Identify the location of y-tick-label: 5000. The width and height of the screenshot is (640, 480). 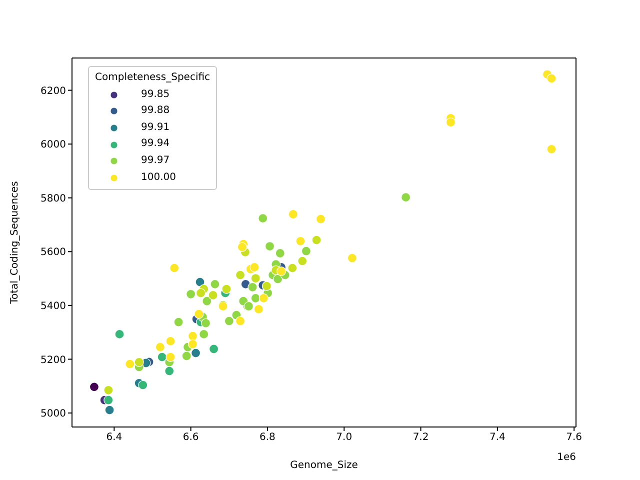
(53, 414).